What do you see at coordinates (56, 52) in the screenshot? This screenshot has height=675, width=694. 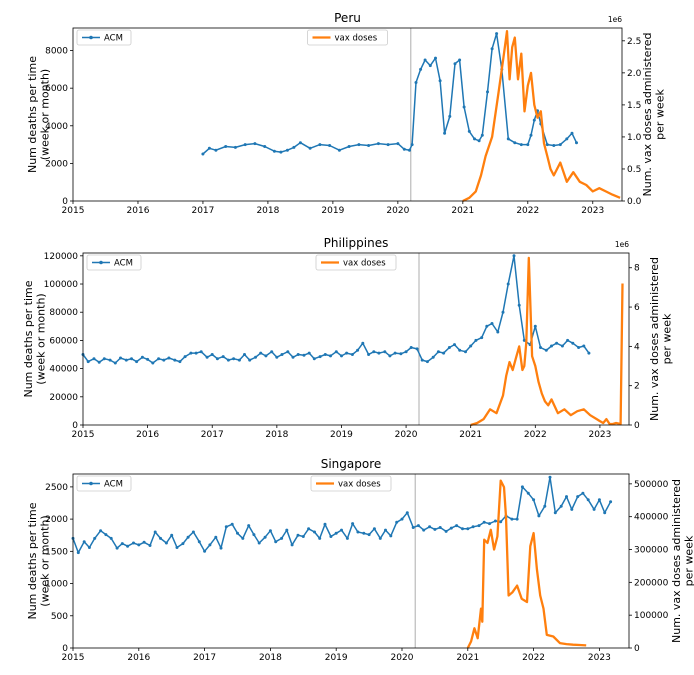 I see `y-tick-label: 8000` at bounding box center [56, 52].